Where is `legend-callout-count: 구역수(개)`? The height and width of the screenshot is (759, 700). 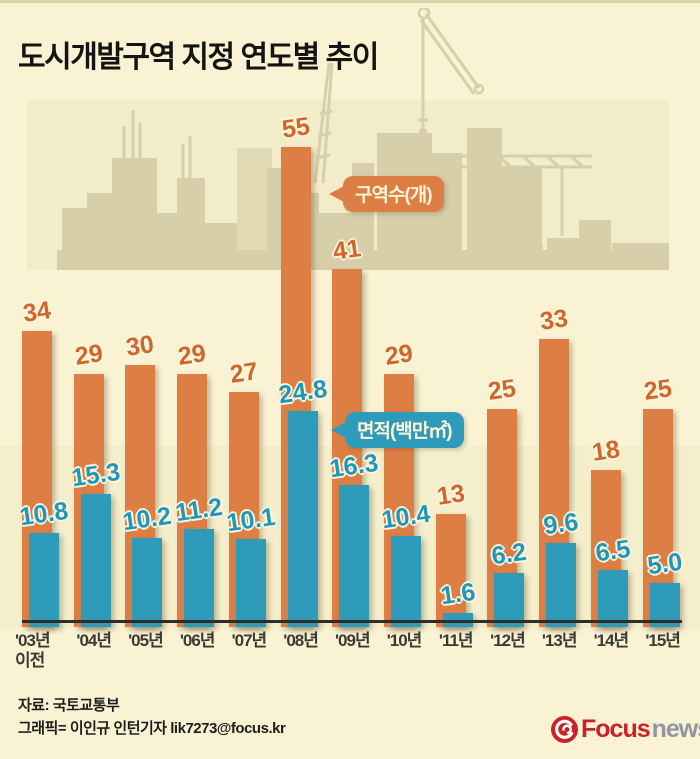
legend-callout-count: 구역수(개) is located at coordinates (386, 194).